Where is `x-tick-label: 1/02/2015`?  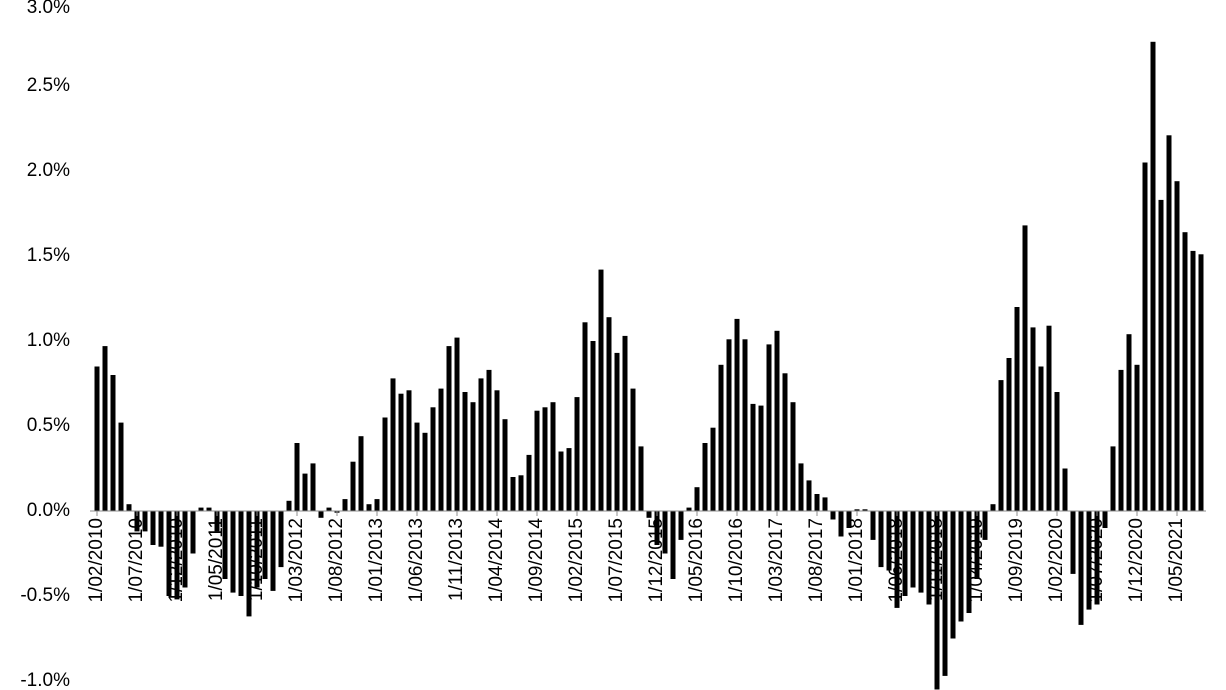
x-tick-label: 1/02/2015 is located at coordinates (576, 560).